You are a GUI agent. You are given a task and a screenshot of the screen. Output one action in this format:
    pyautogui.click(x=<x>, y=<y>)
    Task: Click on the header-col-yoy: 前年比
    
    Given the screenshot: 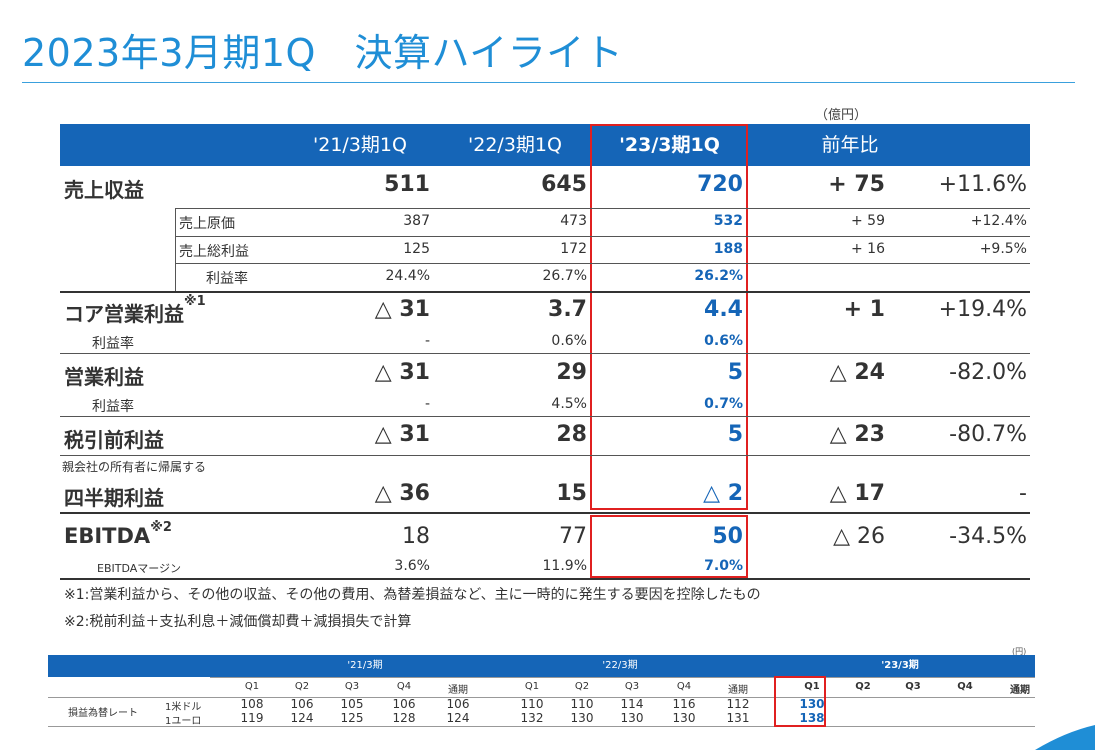 What is the action you would take?
    pyautogui.click(x=850, y=145)
    